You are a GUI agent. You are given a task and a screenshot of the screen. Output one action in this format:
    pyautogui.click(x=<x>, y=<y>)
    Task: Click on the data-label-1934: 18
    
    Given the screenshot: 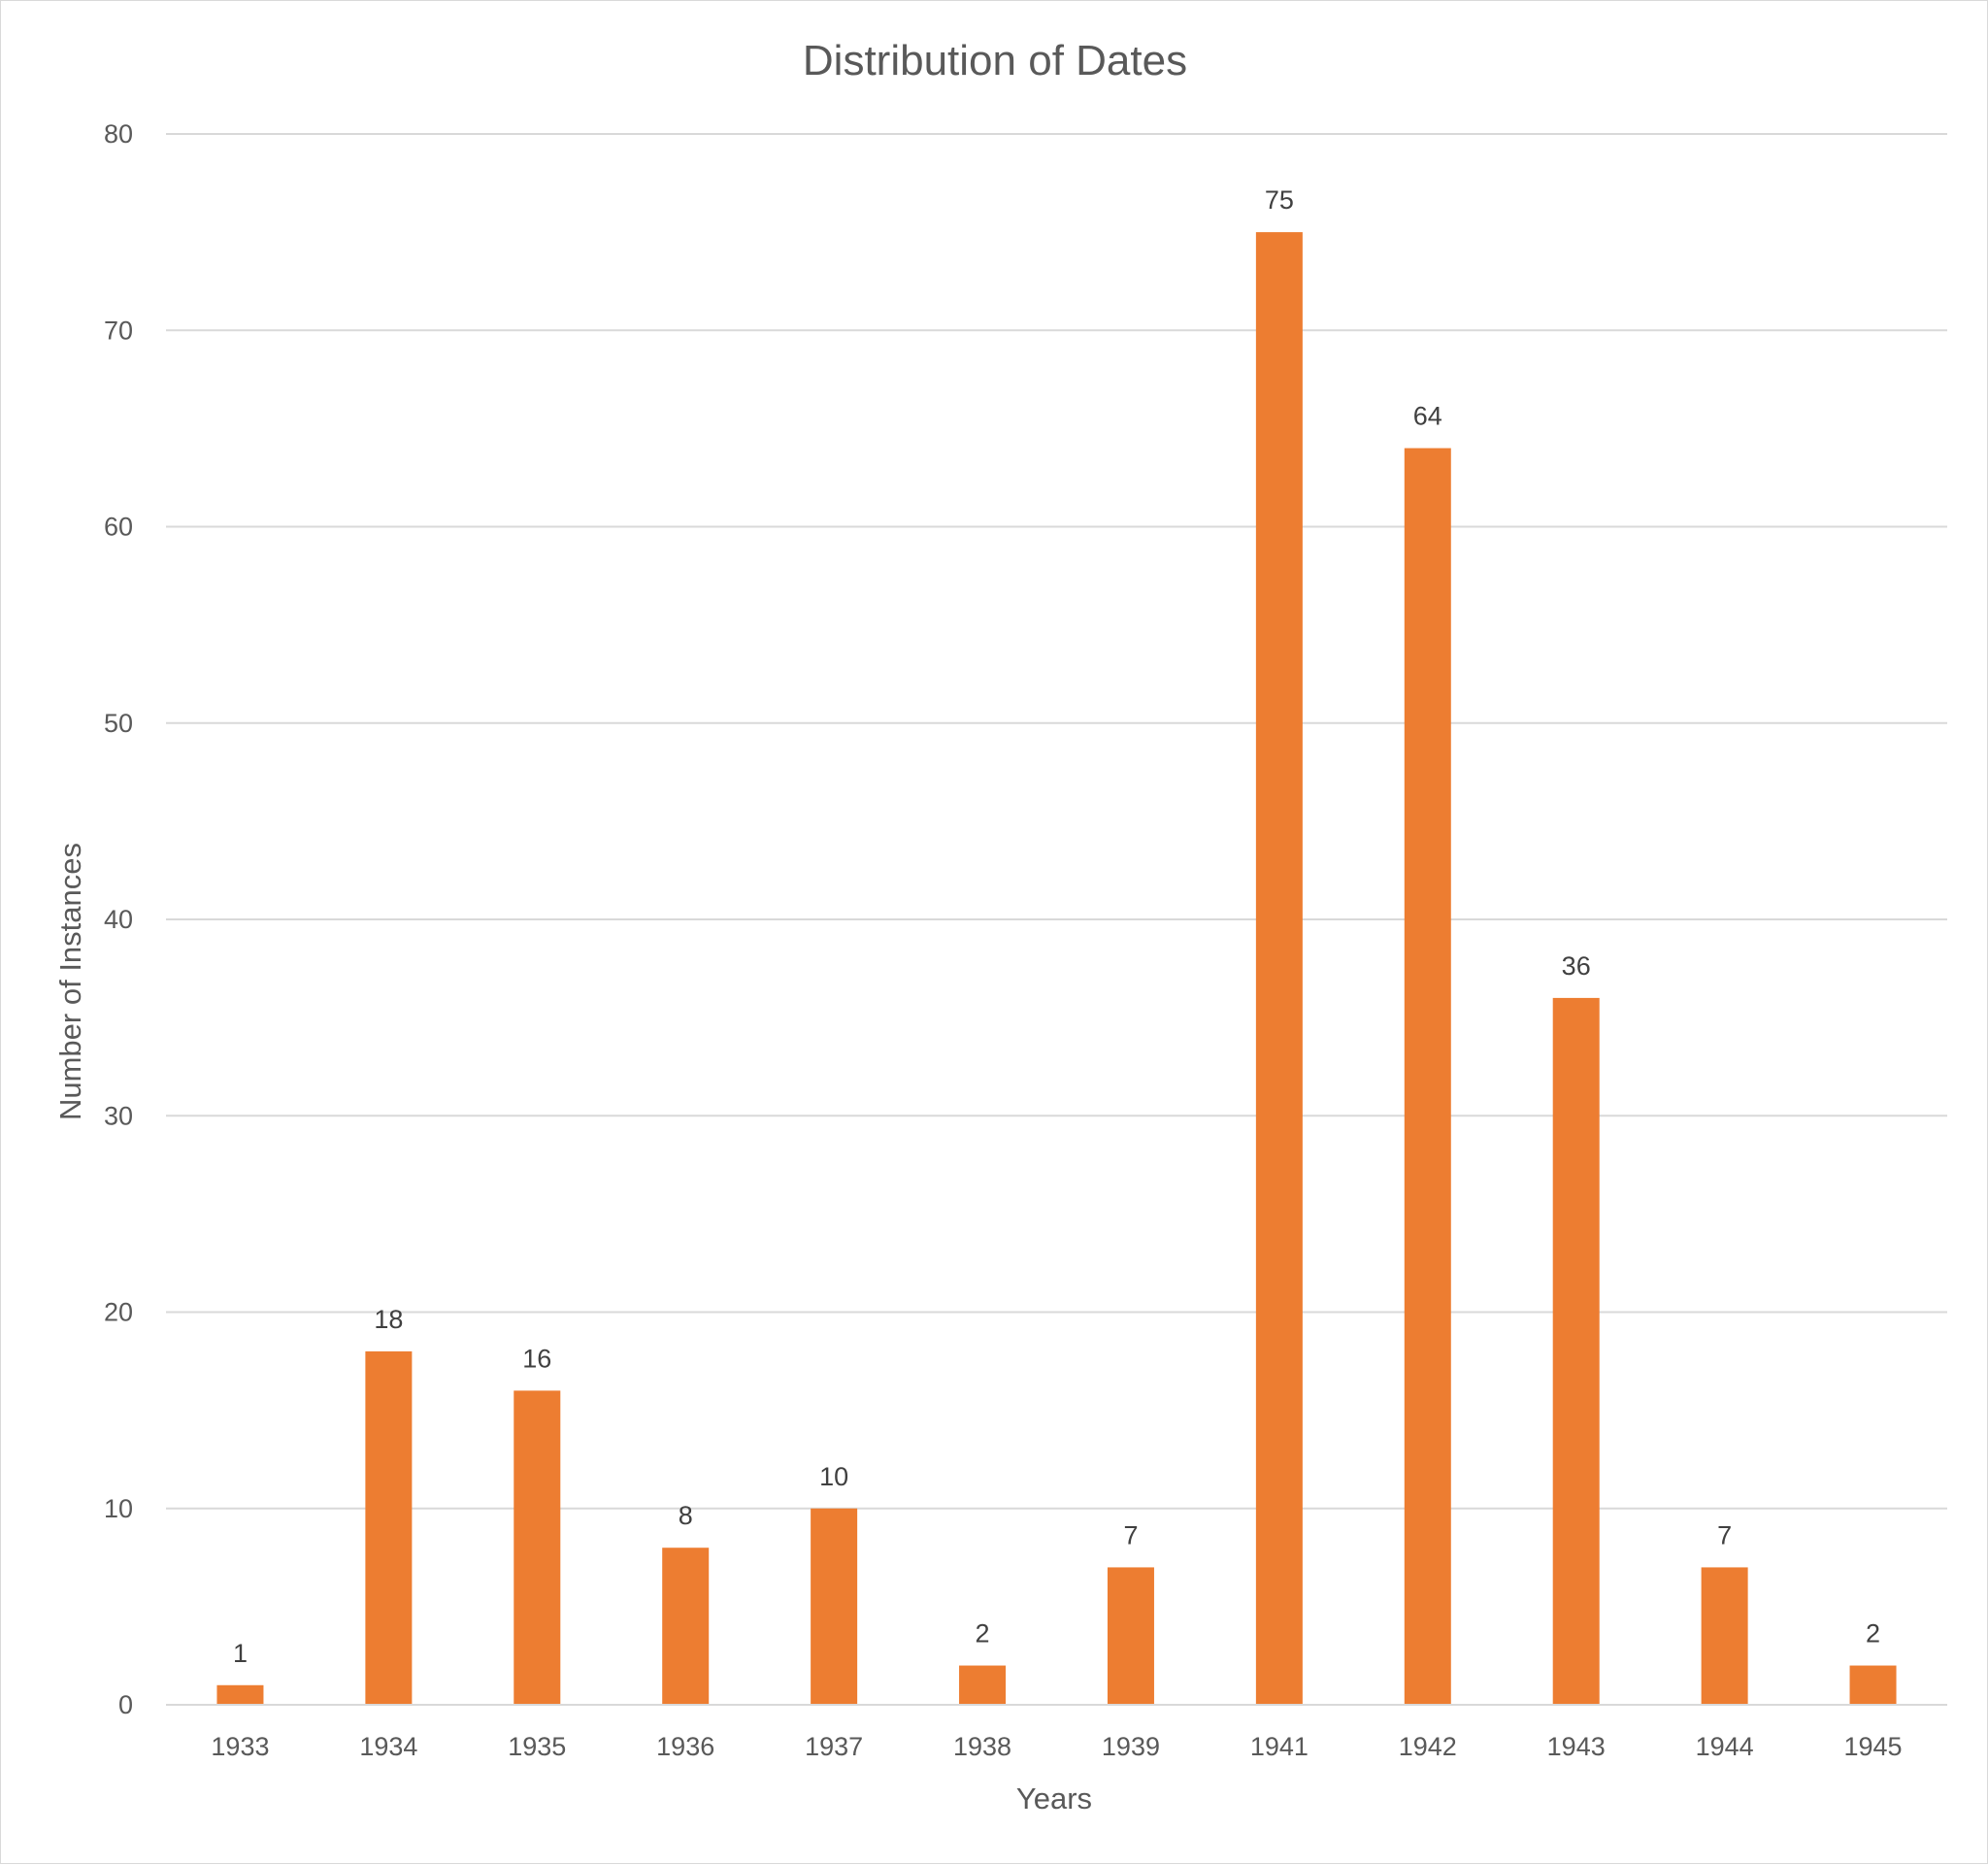 What is the action you would take?
    pyautogui.click(x=389, y=1320)
    